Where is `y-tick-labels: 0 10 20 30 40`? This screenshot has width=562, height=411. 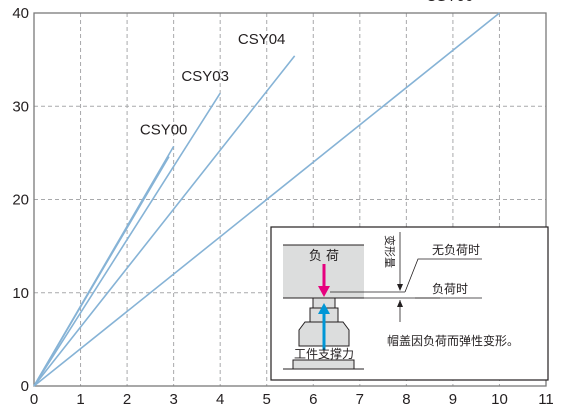
y-tick-labels: 0 10 20 30 40 is located at coordinates (20, 200).